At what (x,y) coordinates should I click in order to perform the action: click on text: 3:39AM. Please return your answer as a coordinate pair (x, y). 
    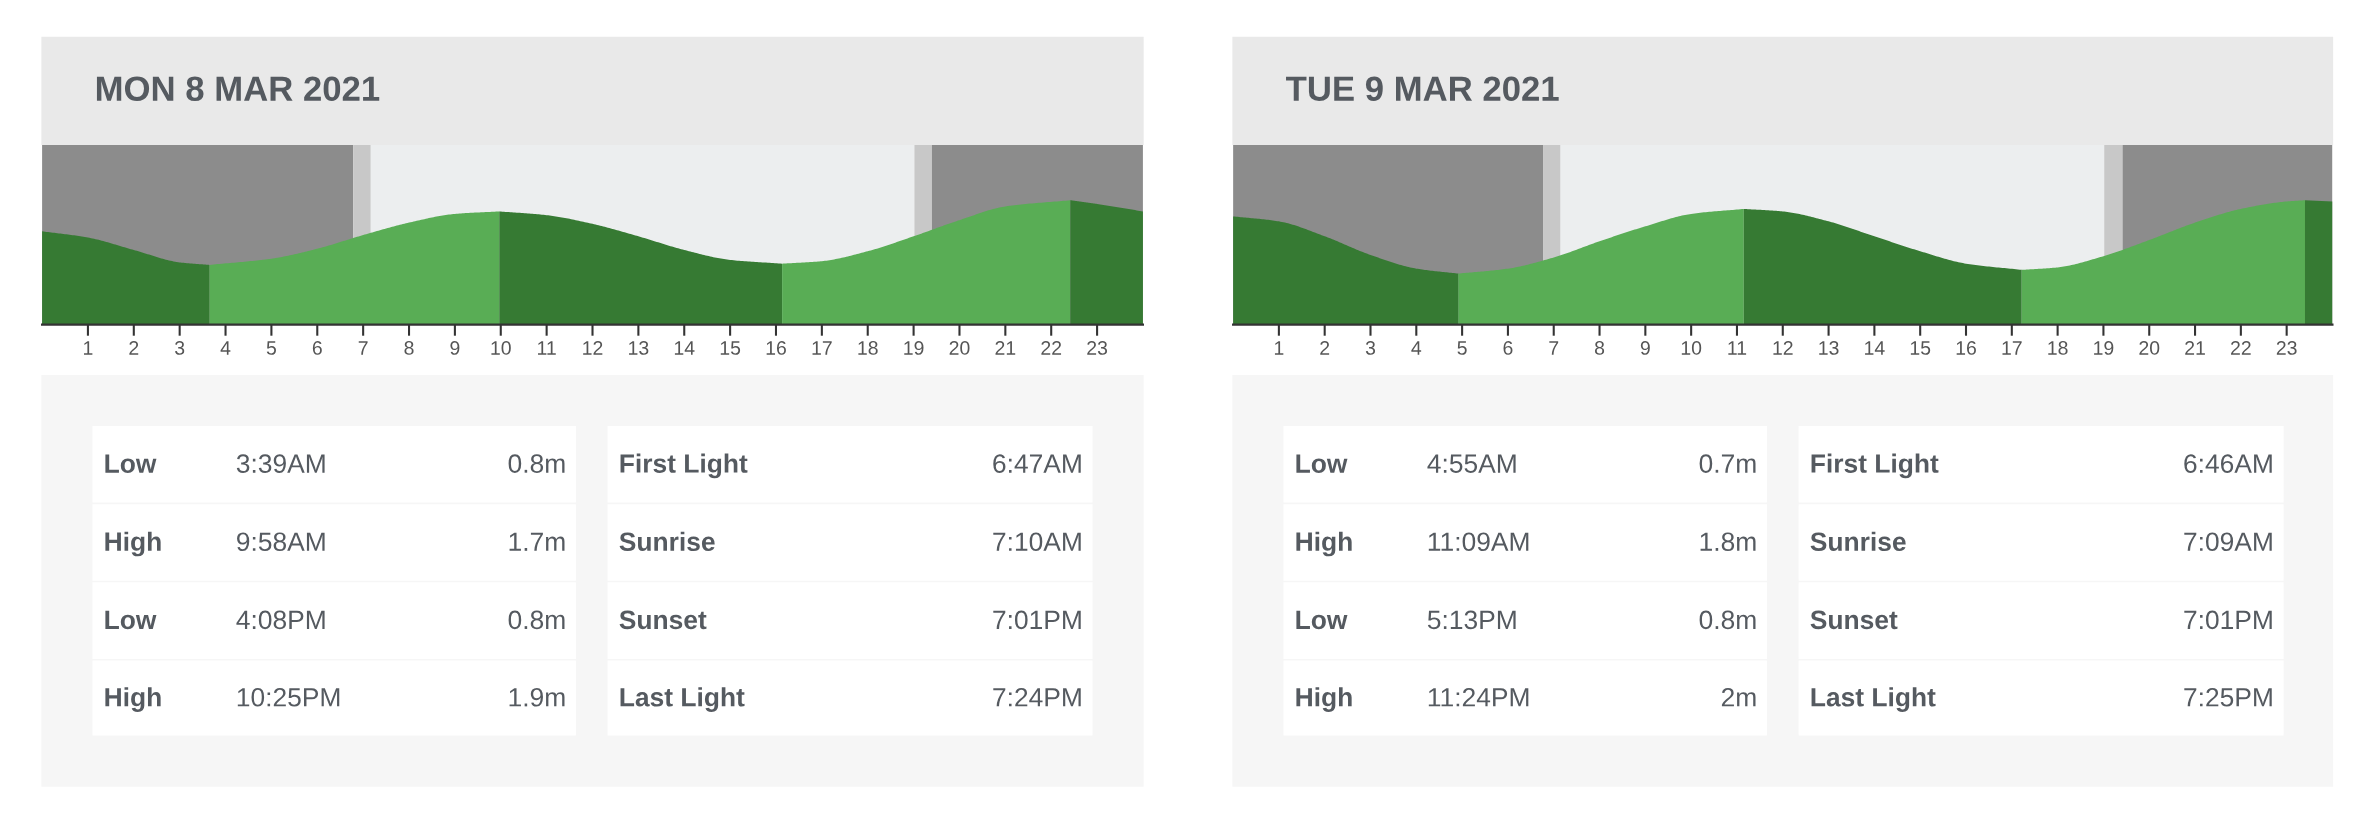
    Looking at the image, I should click on (280, 463).